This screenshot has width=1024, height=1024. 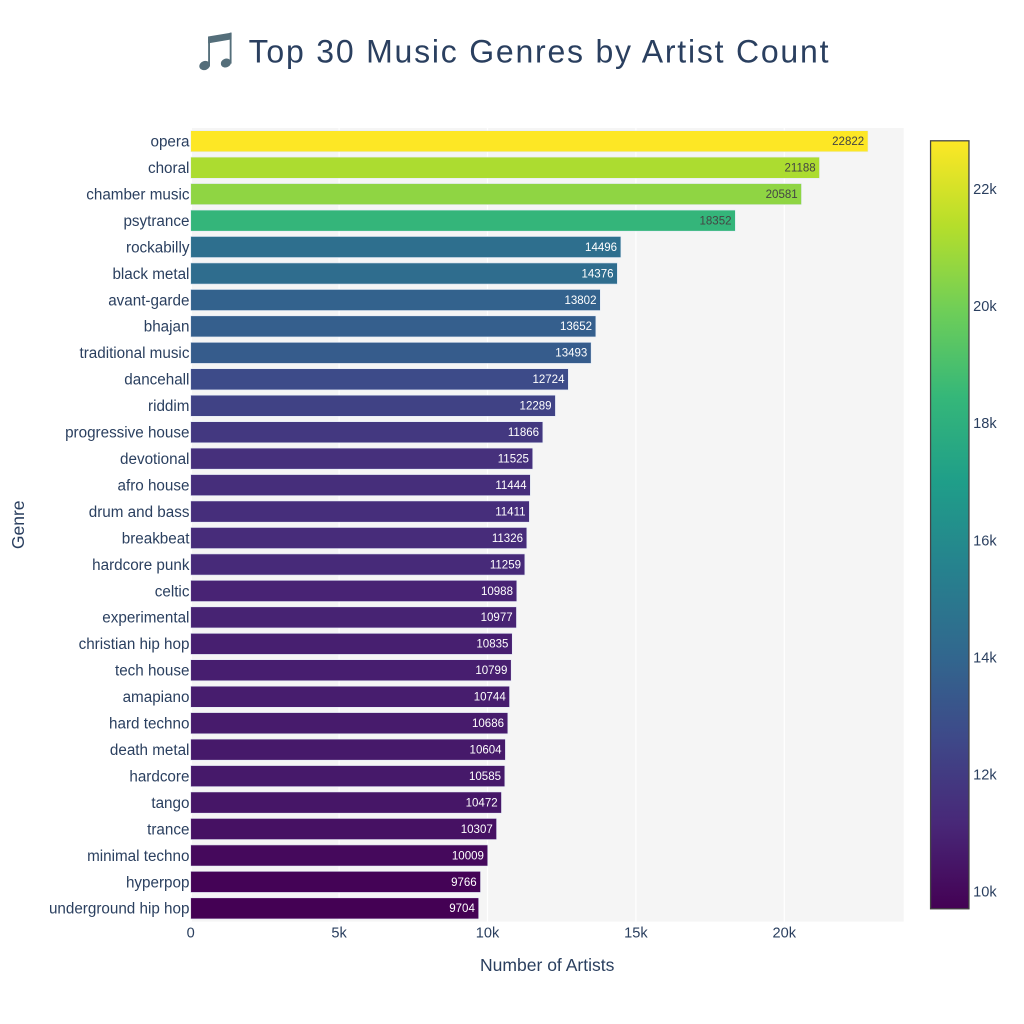 What do you see at coordinates (715, 221) in the screenshot?
I see `svg-text: 18352` at bounding box center [715, 221].